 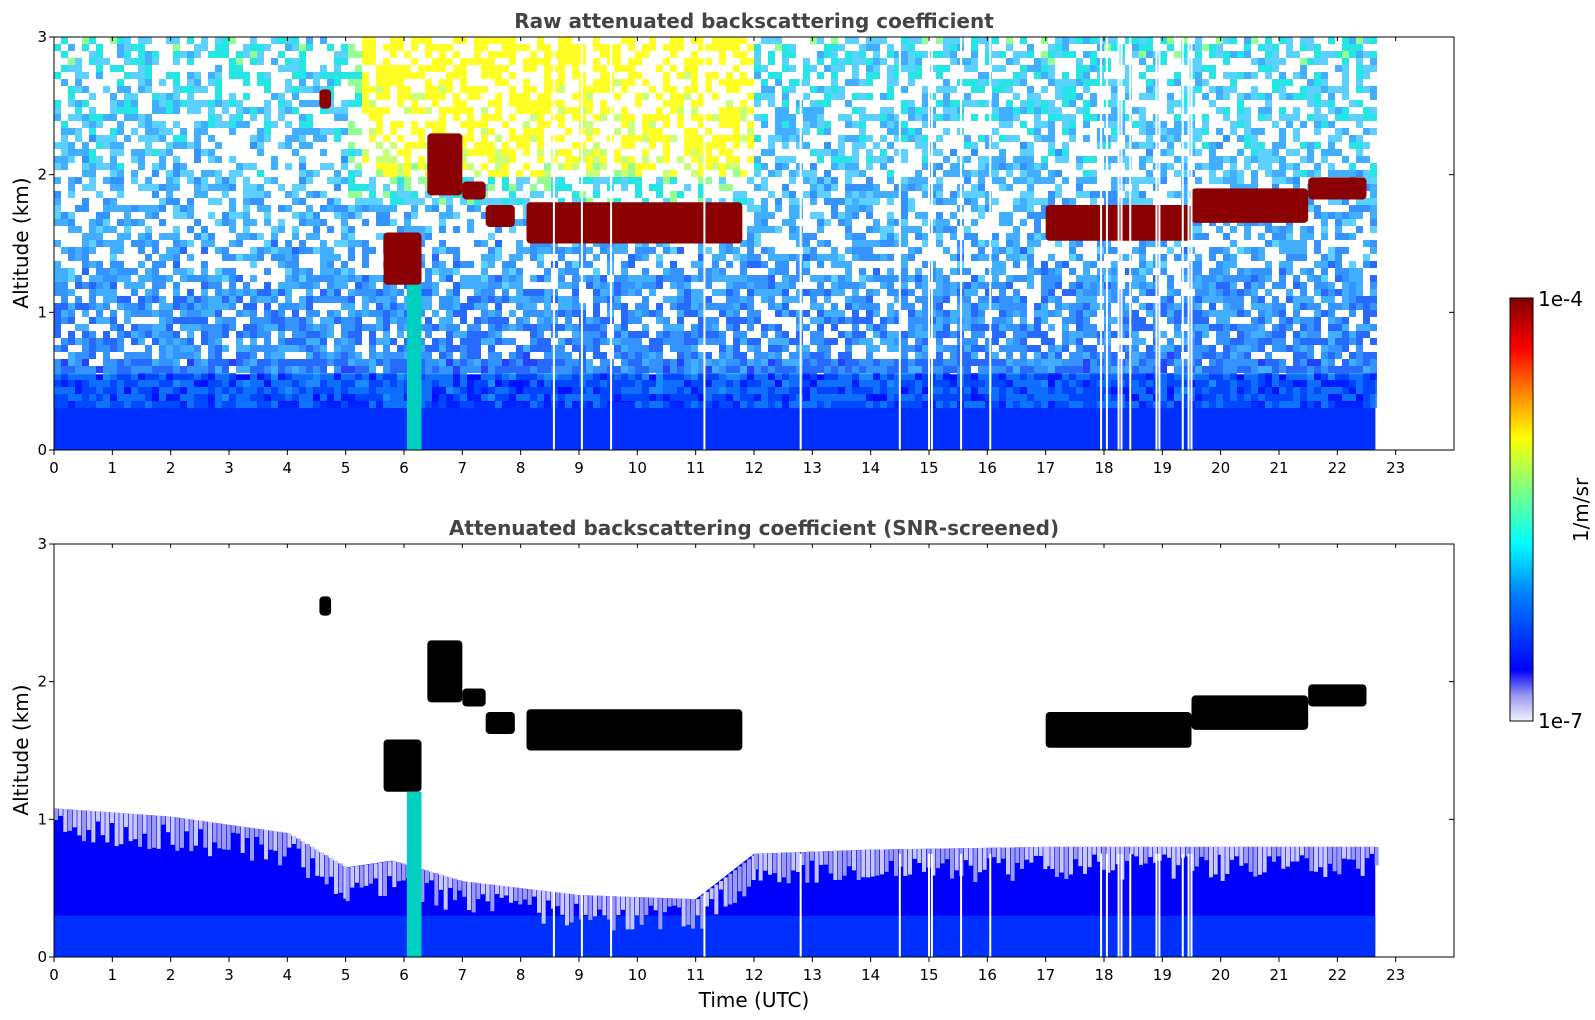 What do you see at coordinates (1560, 721) in the screenshot?
I see `colorbar-min-label: 1e-7` at bounding box center [1560, 721].